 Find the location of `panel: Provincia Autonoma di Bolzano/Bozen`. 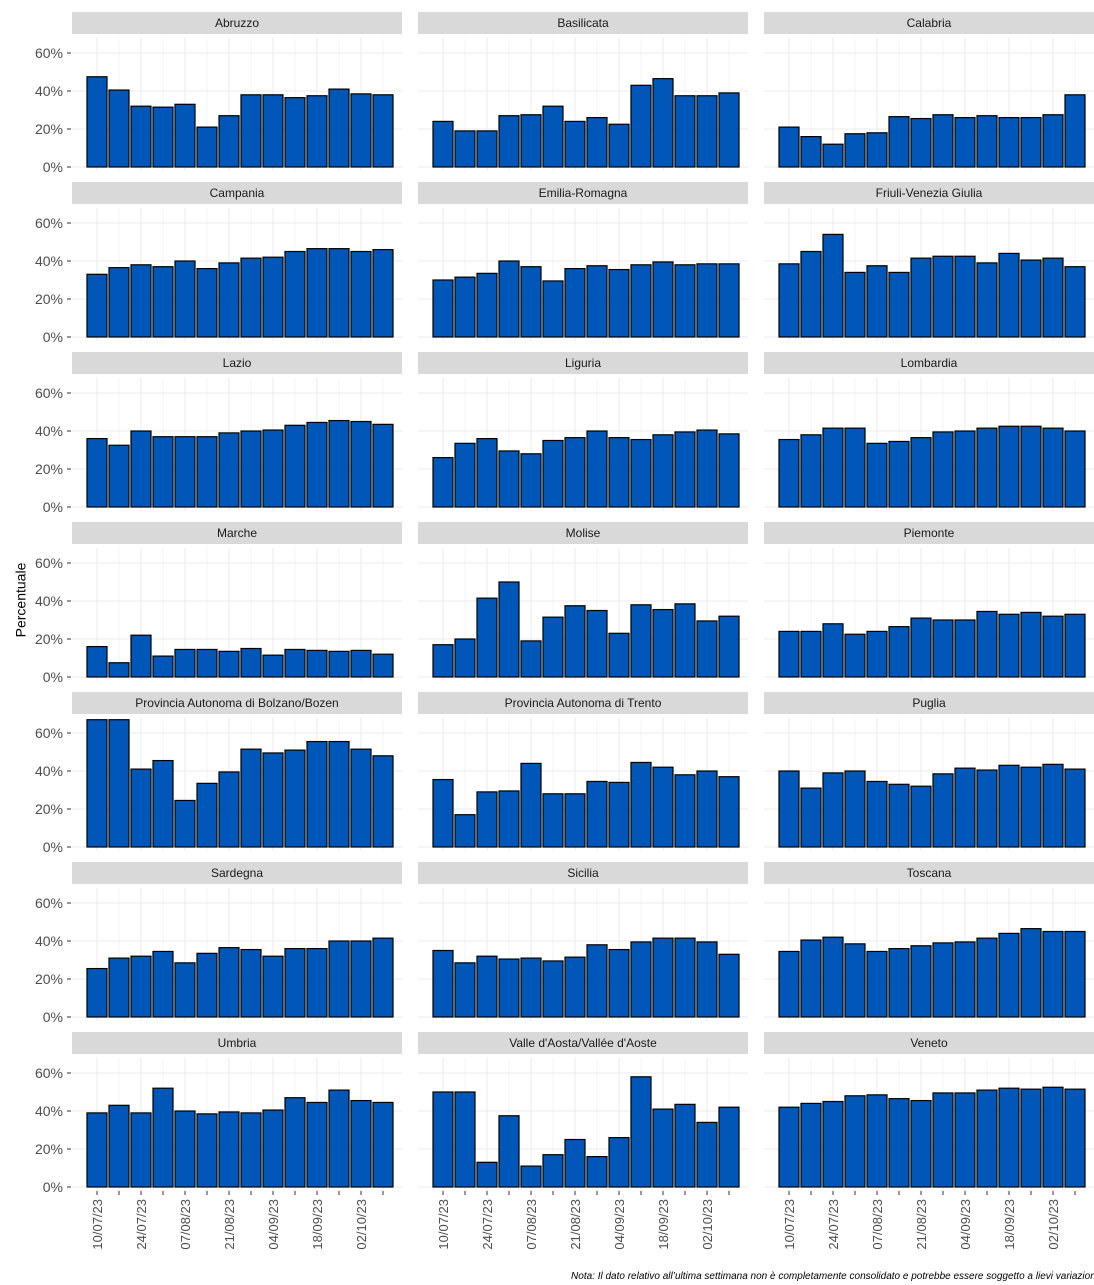

panel: Provincia Autonoma di Bolzano/Bozen is located at coordinates (237, 703).